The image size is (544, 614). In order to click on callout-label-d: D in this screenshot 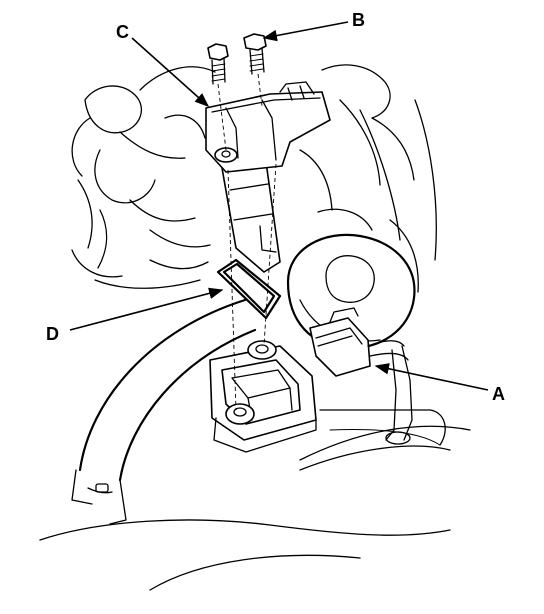, I will do `click(52, 334)`.